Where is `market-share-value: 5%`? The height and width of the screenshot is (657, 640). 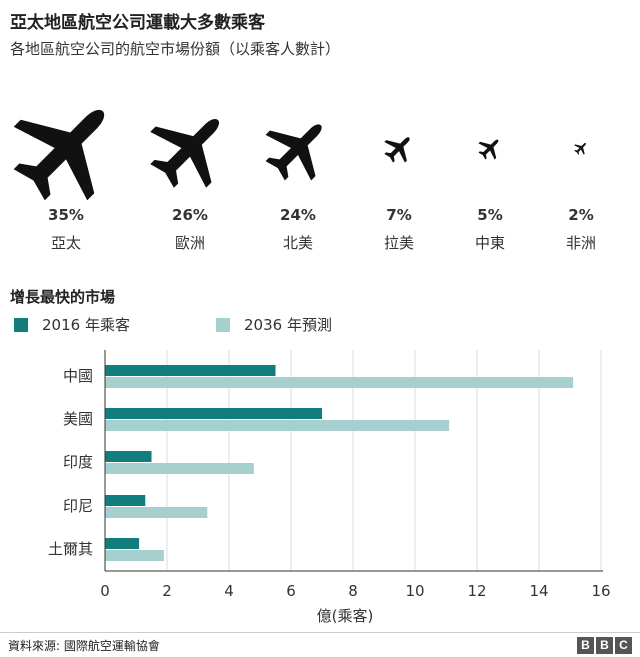
market-share-value: 5% is located at coordinates (490, 215).